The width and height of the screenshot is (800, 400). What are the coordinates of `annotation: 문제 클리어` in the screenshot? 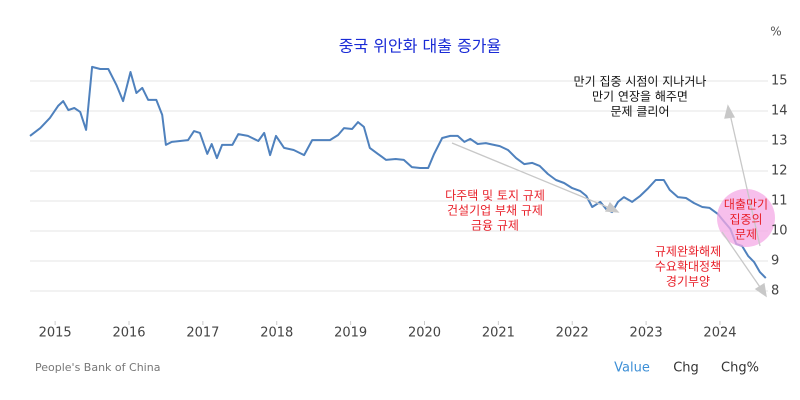 It's located at (639, 112).